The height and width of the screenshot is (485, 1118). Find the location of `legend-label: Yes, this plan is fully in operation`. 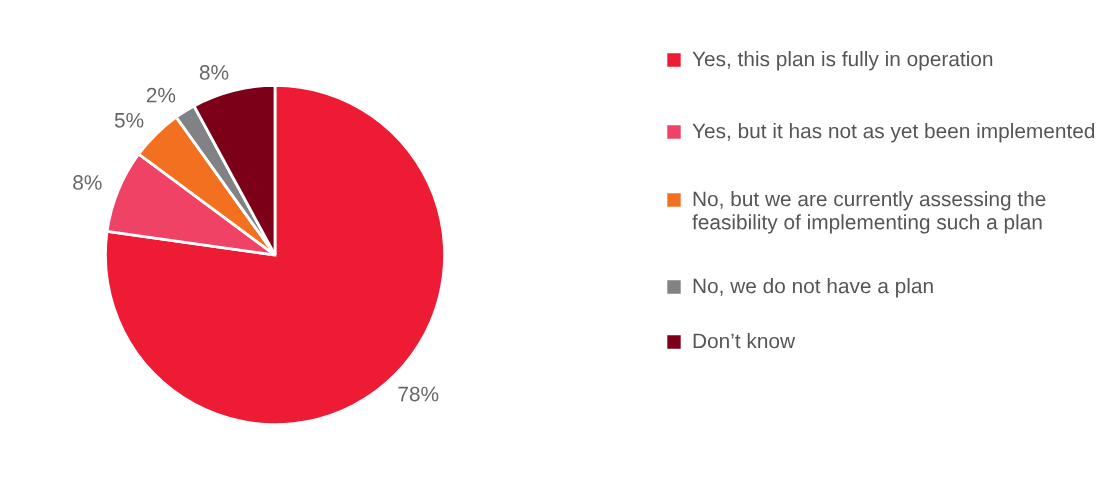

legend-label: Yes, this plan is fully in operation is located at coordinates (842, 61).